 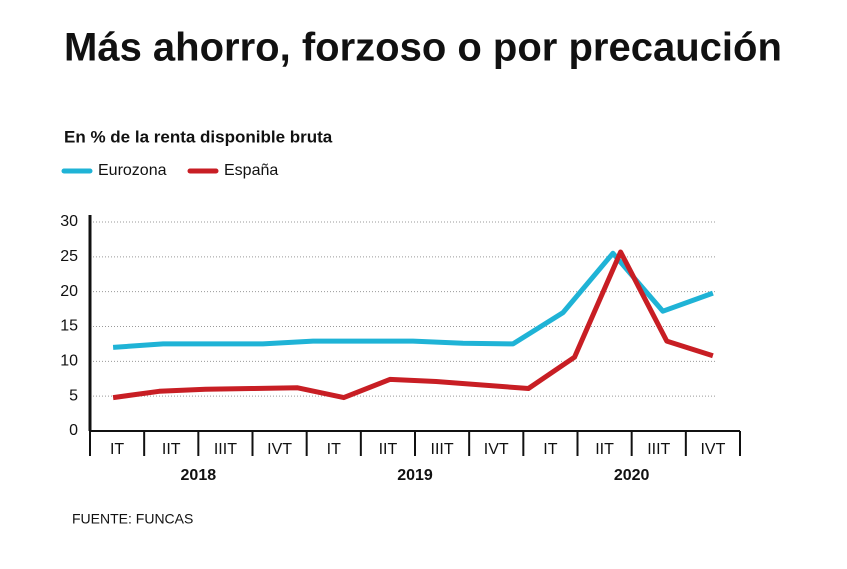 What do you see at coordinates (132, 170) in the screenshot?
I see `legend-label: Eurozona` at bounding box center [132, 170].